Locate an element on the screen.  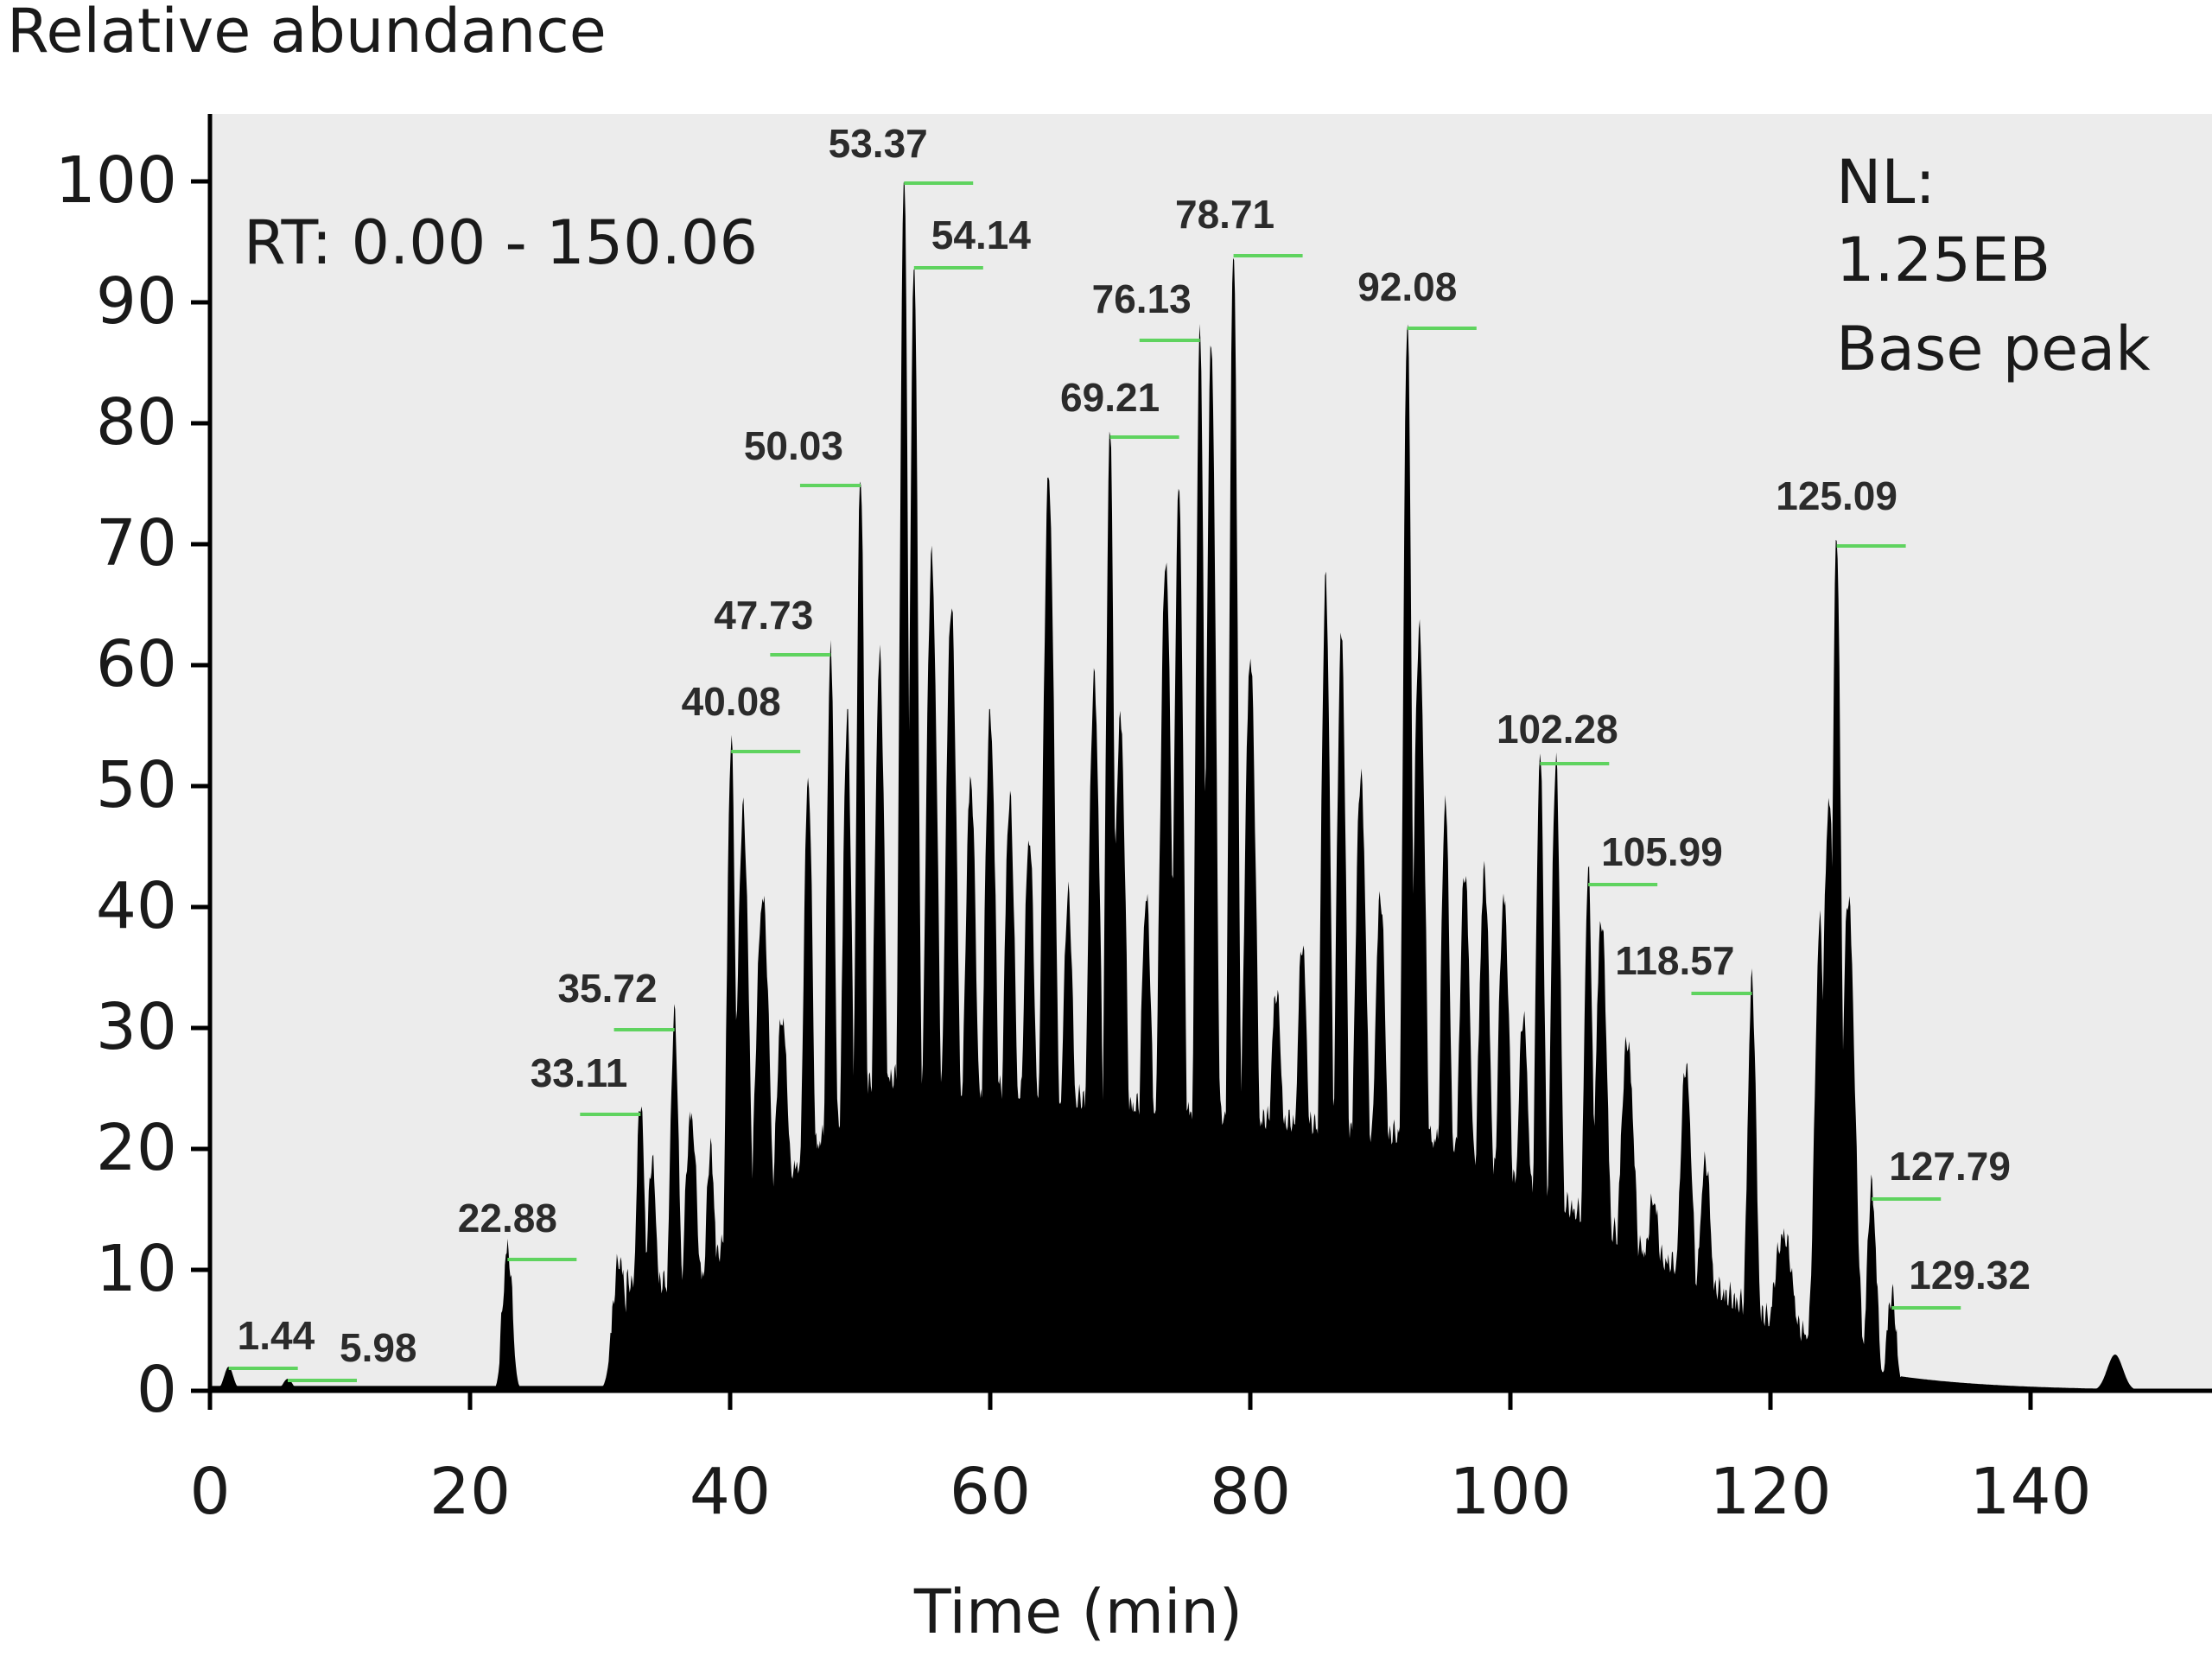
y-tick-label: 90 is located at coordinates (136, 301).